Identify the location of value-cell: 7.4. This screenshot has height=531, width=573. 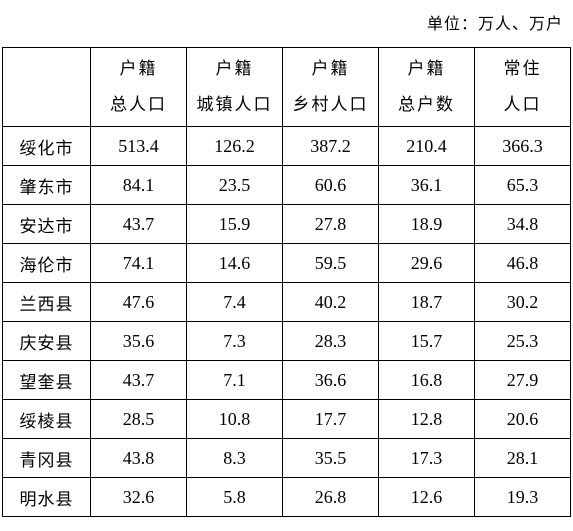
(234, 302).